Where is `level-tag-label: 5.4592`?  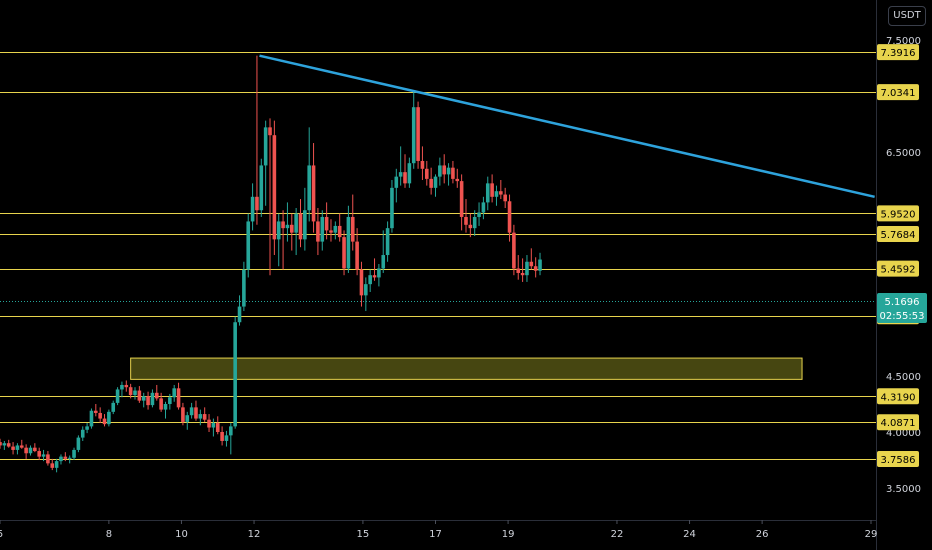
level-tag-label: 5.4592 is located at coordinates (898, 270).